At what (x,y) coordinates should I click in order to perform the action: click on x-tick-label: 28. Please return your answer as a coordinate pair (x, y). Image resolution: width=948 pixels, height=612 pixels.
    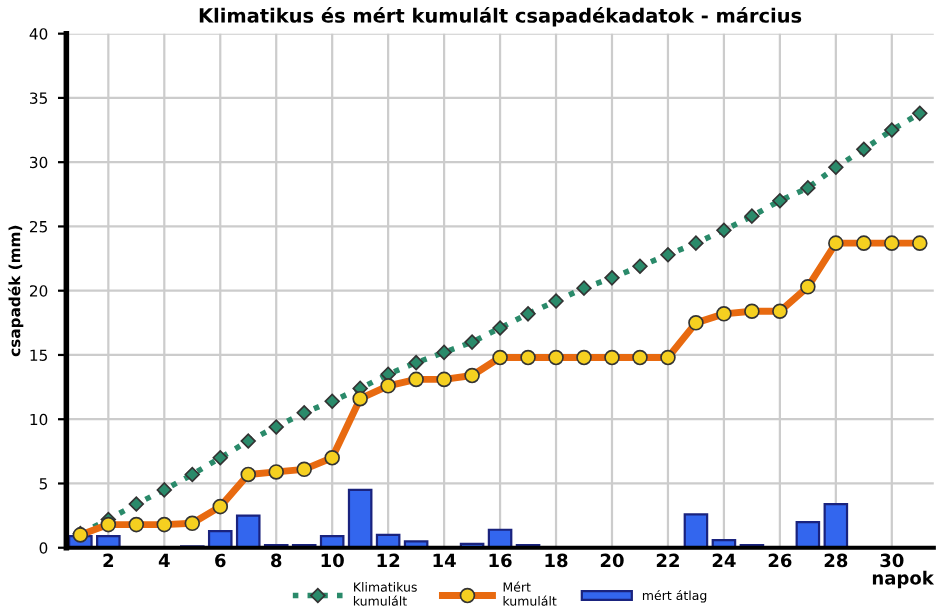
    Looking at the image, I should click on (836, 560).